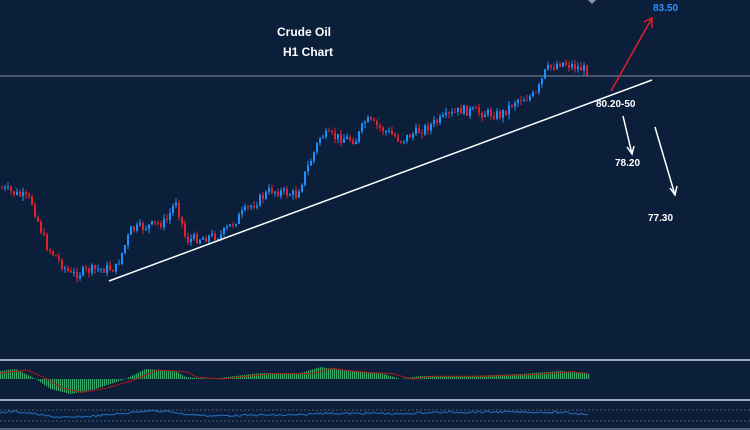  I want to click on oscillator-line, so click(294, 414).